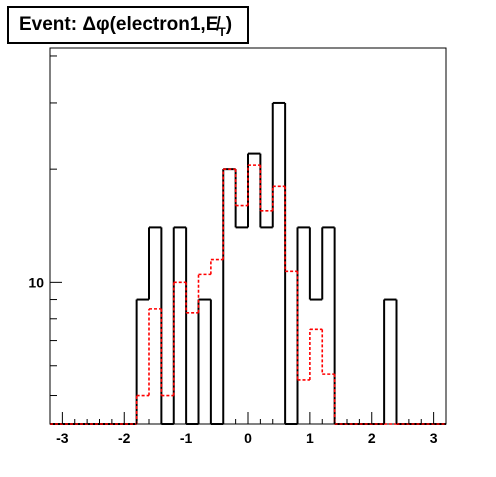 Image resolution: width=496 pixels, height=477 pixels. Describe the element at coordinates (434, 438) in the screenshot. I see `x-tick-label: 3` at that location.